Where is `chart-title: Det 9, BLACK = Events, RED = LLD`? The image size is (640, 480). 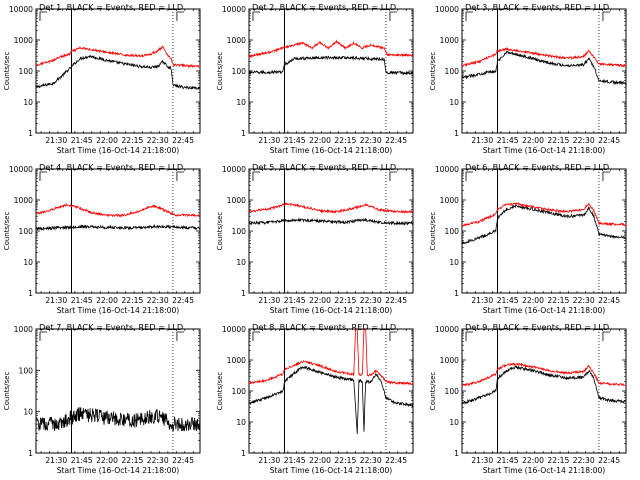 chart-title: Det 9, BLACK = Events, RED = LLD is located at coordinates (537, 327).